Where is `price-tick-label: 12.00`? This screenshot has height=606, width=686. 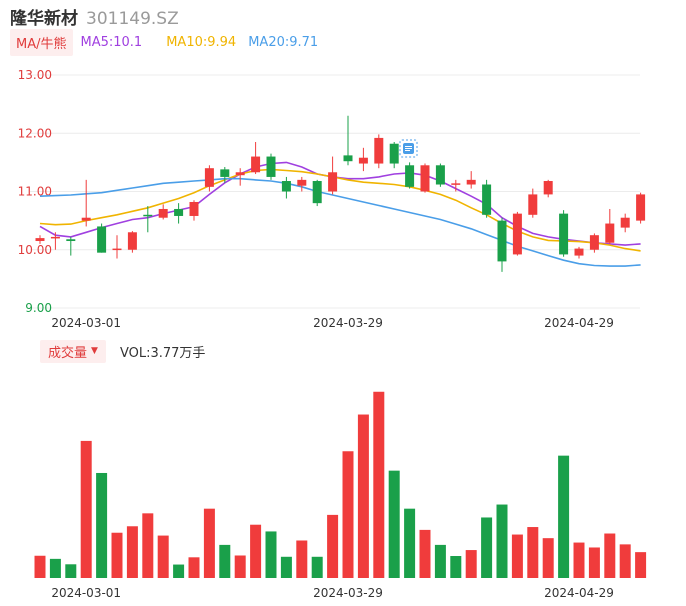 price-tick-label: 12.00 is located at coordinates (35, 133).